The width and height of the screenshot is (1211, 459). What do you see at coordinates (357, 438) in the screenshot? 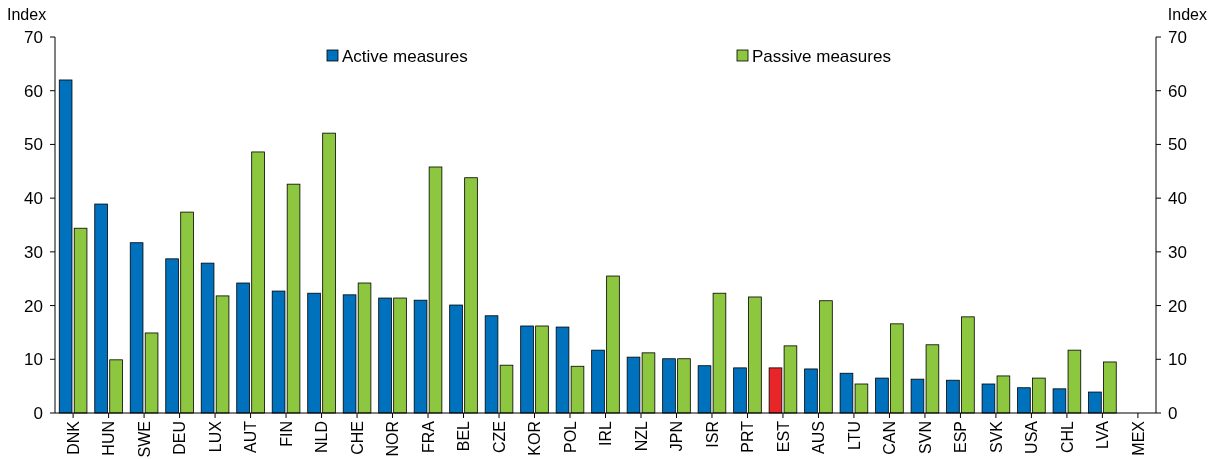
I see `x-tick-label: CHE` at bounding box center [357, 438].